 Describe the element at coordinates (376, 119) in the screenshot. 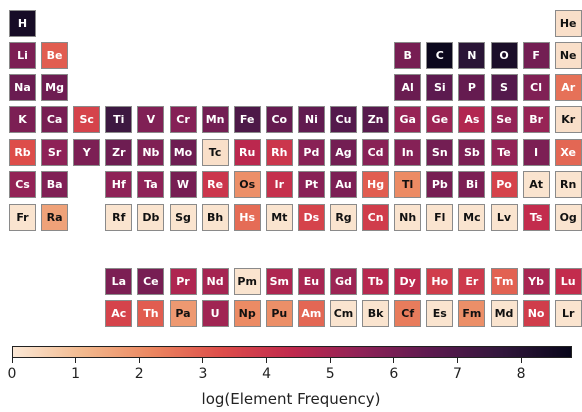

I see `element-cell-Zn: Zn` at that location.